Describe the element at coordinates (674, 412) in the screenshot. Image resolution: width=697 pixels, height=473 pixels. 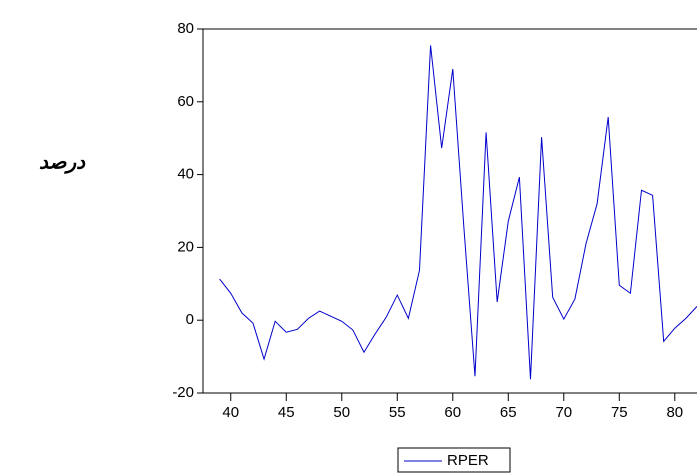
I see `x-tick-label: 80` at that location.